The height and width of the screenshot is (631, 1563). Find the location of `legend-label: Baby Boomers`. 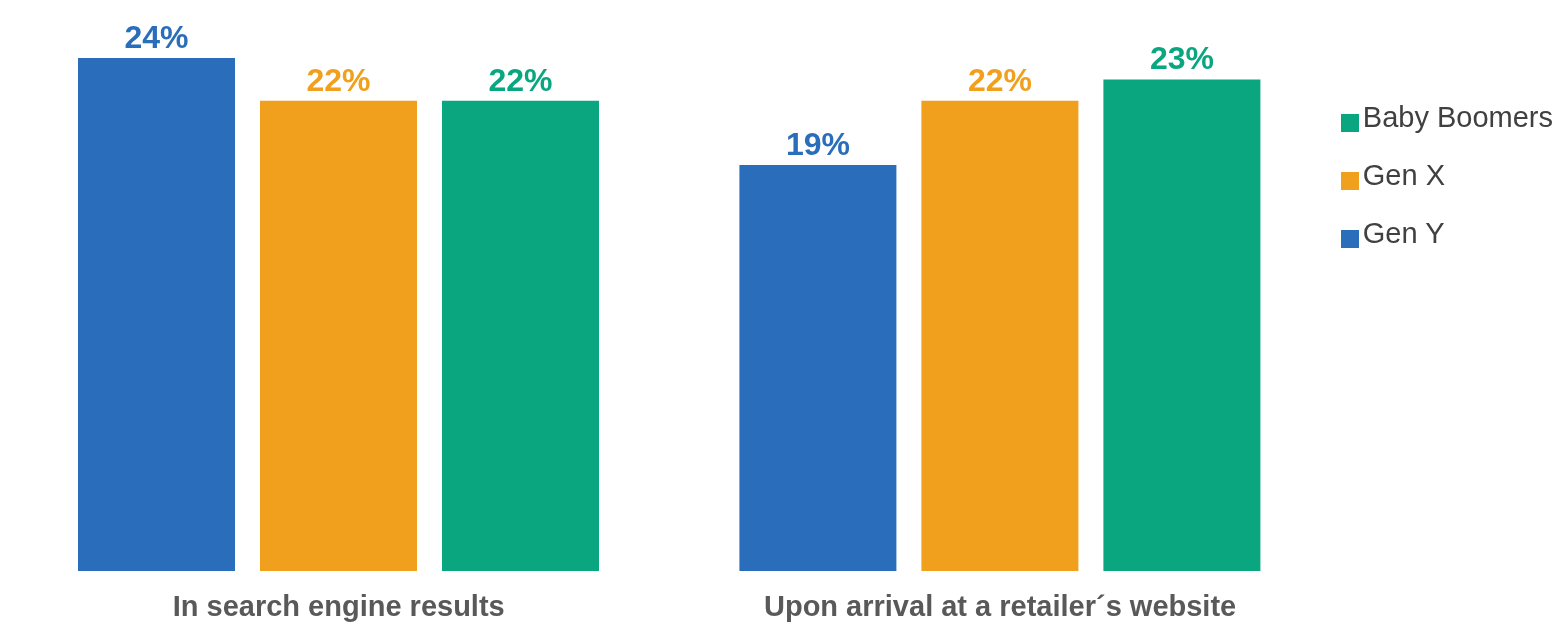

legend-label: Baby Boomers is located at coordinates (1457, 117).